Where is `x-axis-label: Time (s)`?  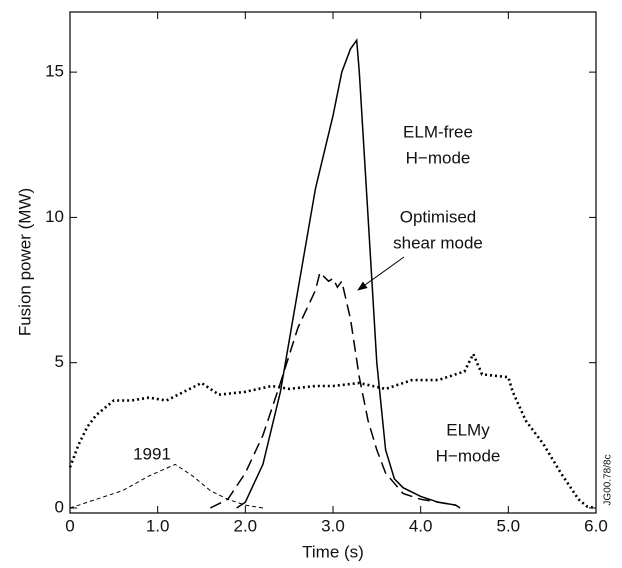 x-axis-label: Time (s) is located at coordinates (333, 551).